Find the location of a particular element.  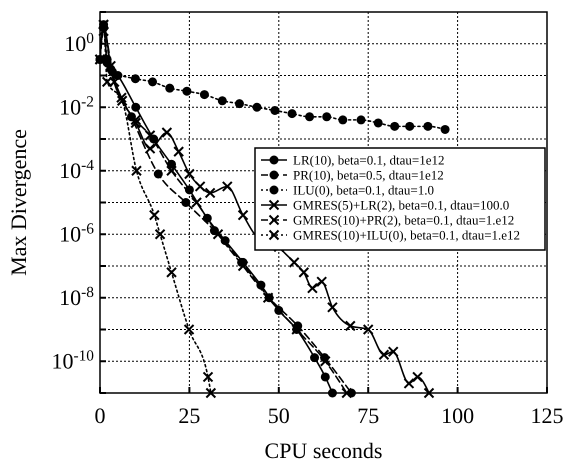

legend-label: GMRES(5)+LR(2), beta=0.1, dtau=100.0 is located at coordinates (401, 205).